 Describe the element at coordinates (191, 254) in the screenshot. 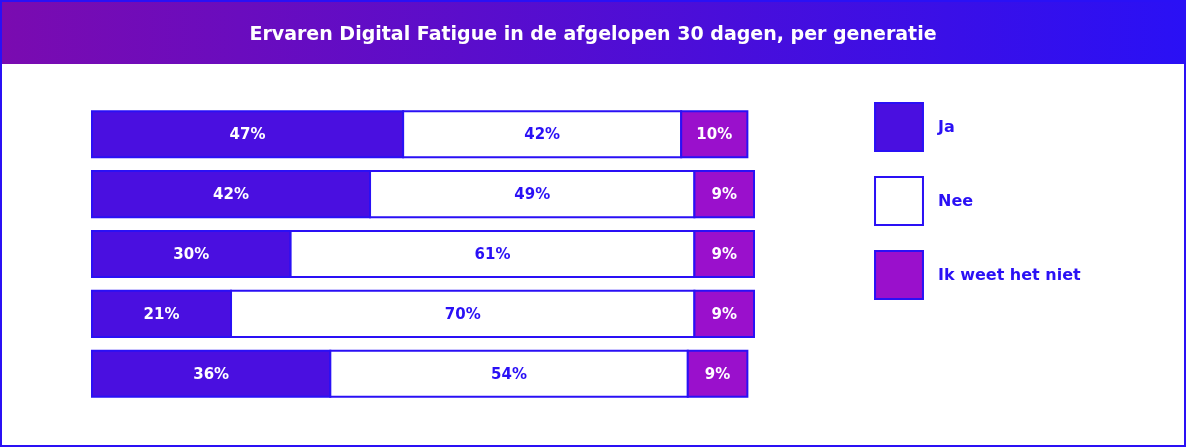

I see `data-label: 30%` at that location.